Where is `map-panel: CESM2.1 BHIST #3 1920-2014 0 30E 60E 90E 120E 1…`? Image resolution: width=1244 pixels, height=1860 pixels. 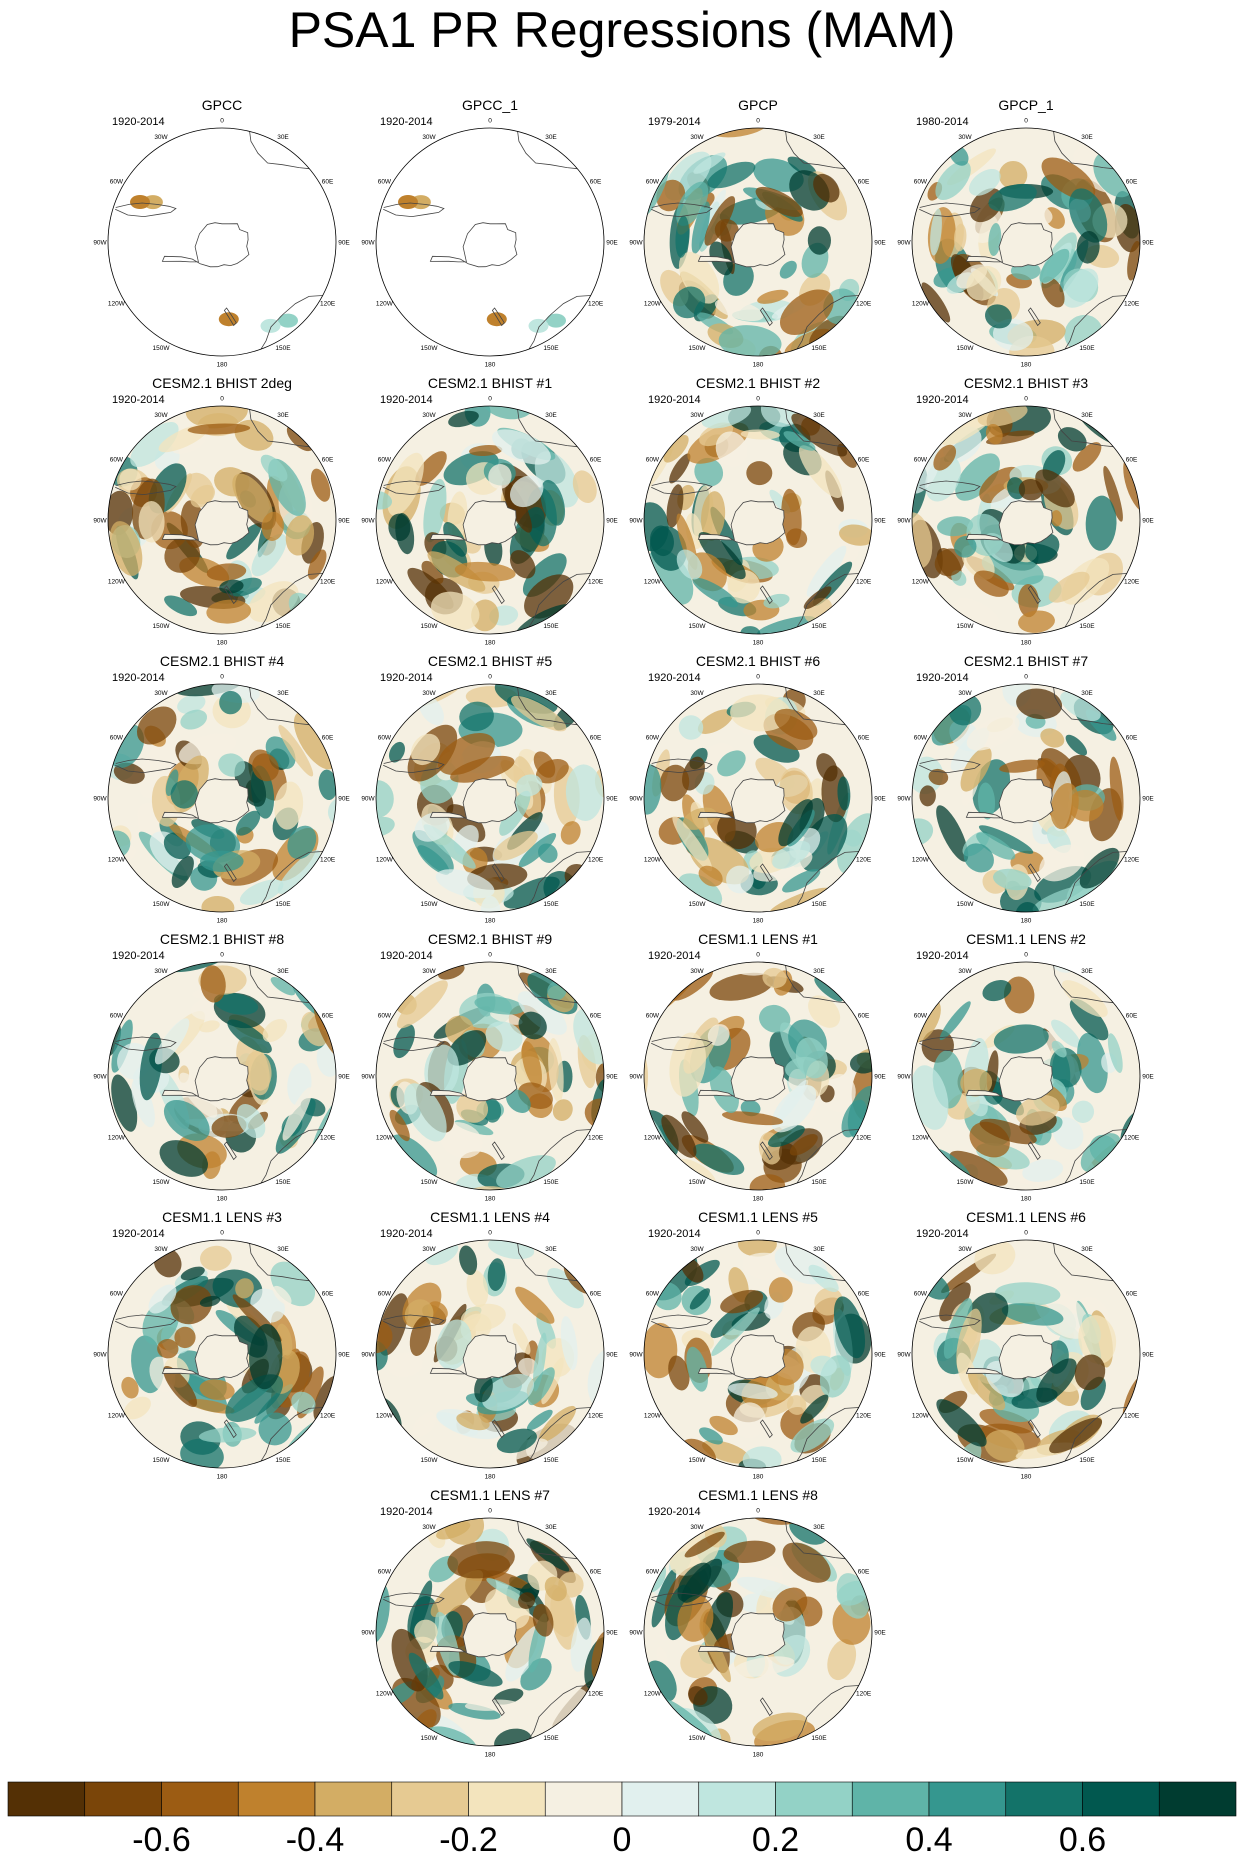
map-panel: CESM2.1 BHIST #3 1920-2014 0 30E 60E 90E 120E 1… is located at coordinates (1026, 513).